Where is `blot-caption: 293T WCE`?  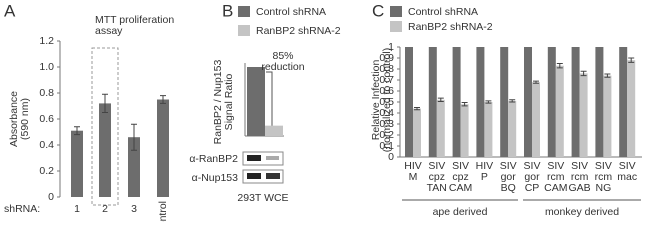
blot-caption: 293T WCE is located at coordinates (262, 198).